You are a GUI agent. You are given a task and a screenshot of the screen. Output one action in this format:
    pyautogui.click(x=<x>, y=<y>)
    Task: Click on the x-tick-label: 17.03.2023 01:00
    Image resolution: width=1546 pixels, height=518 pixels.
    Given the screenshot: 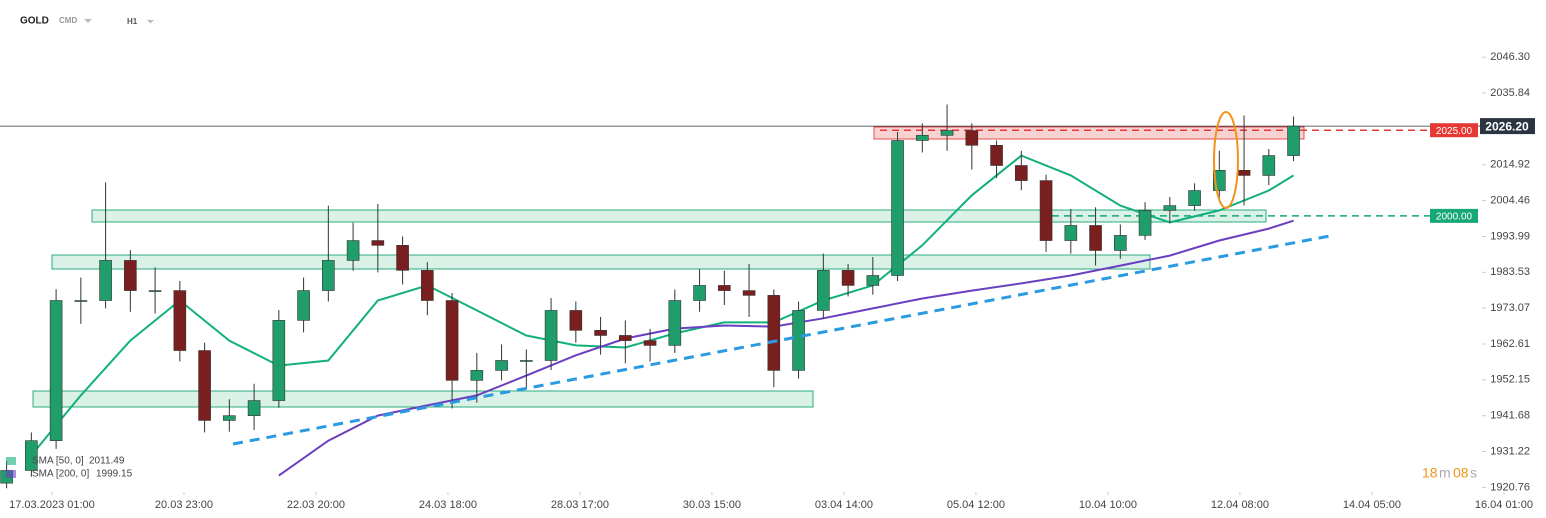 What is the action you would take?
    pyautogui.click(x=52, y=505)
    